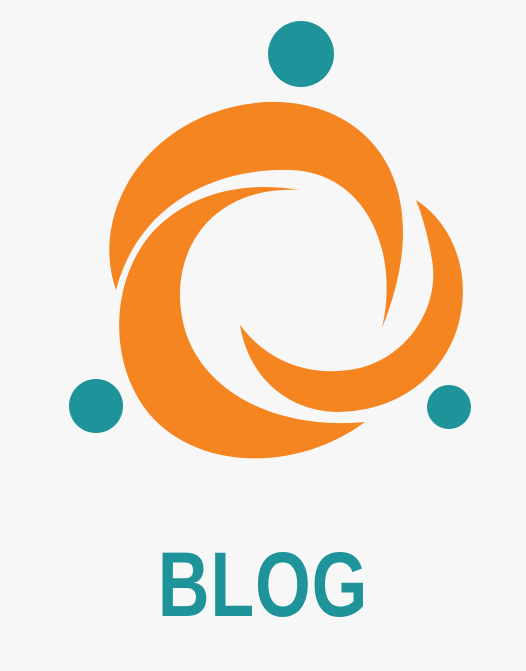  What do you see at coordinates (351, 306) in the screenshot?
I see `right-crescent-arm` at bounding box center [351, 306].